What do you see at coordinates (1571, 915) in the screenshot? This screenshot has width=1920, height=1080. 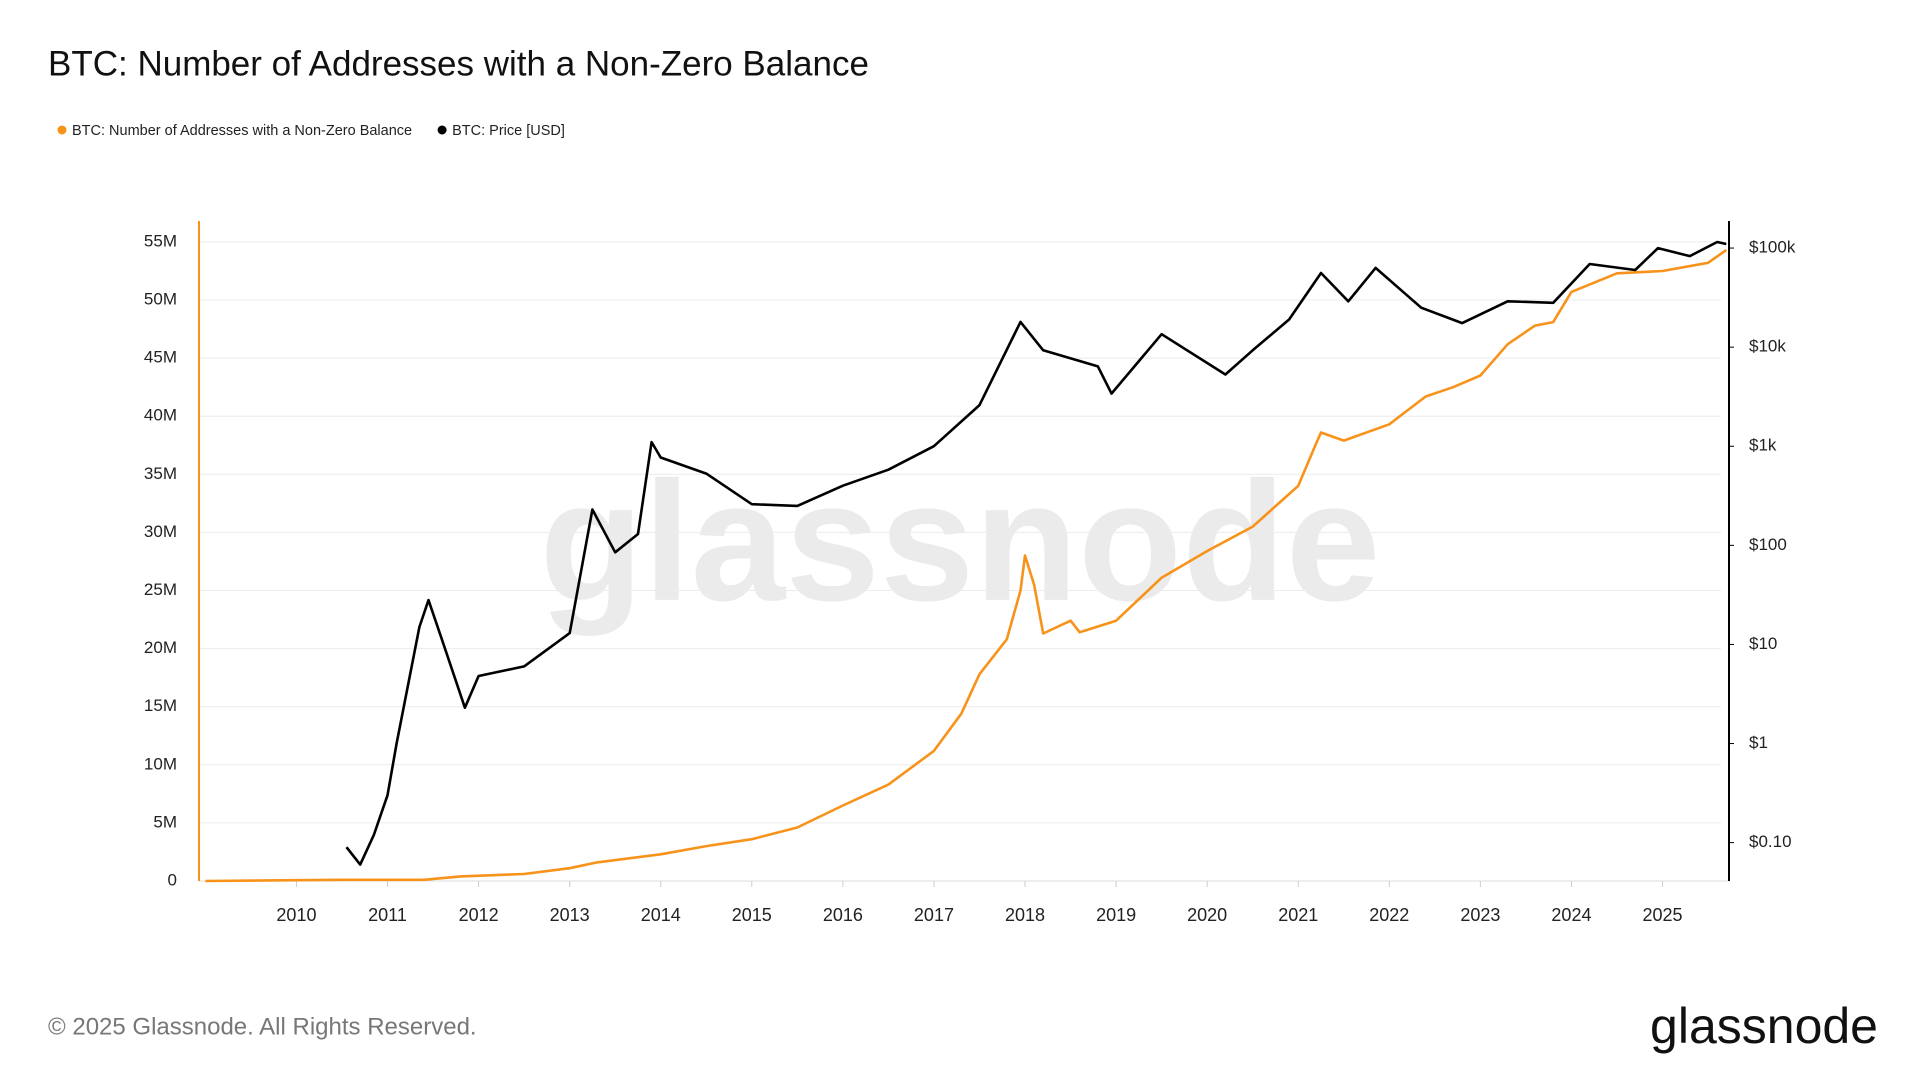 I see `x-tick-label: 2024` at bounding box center [1571, 915].